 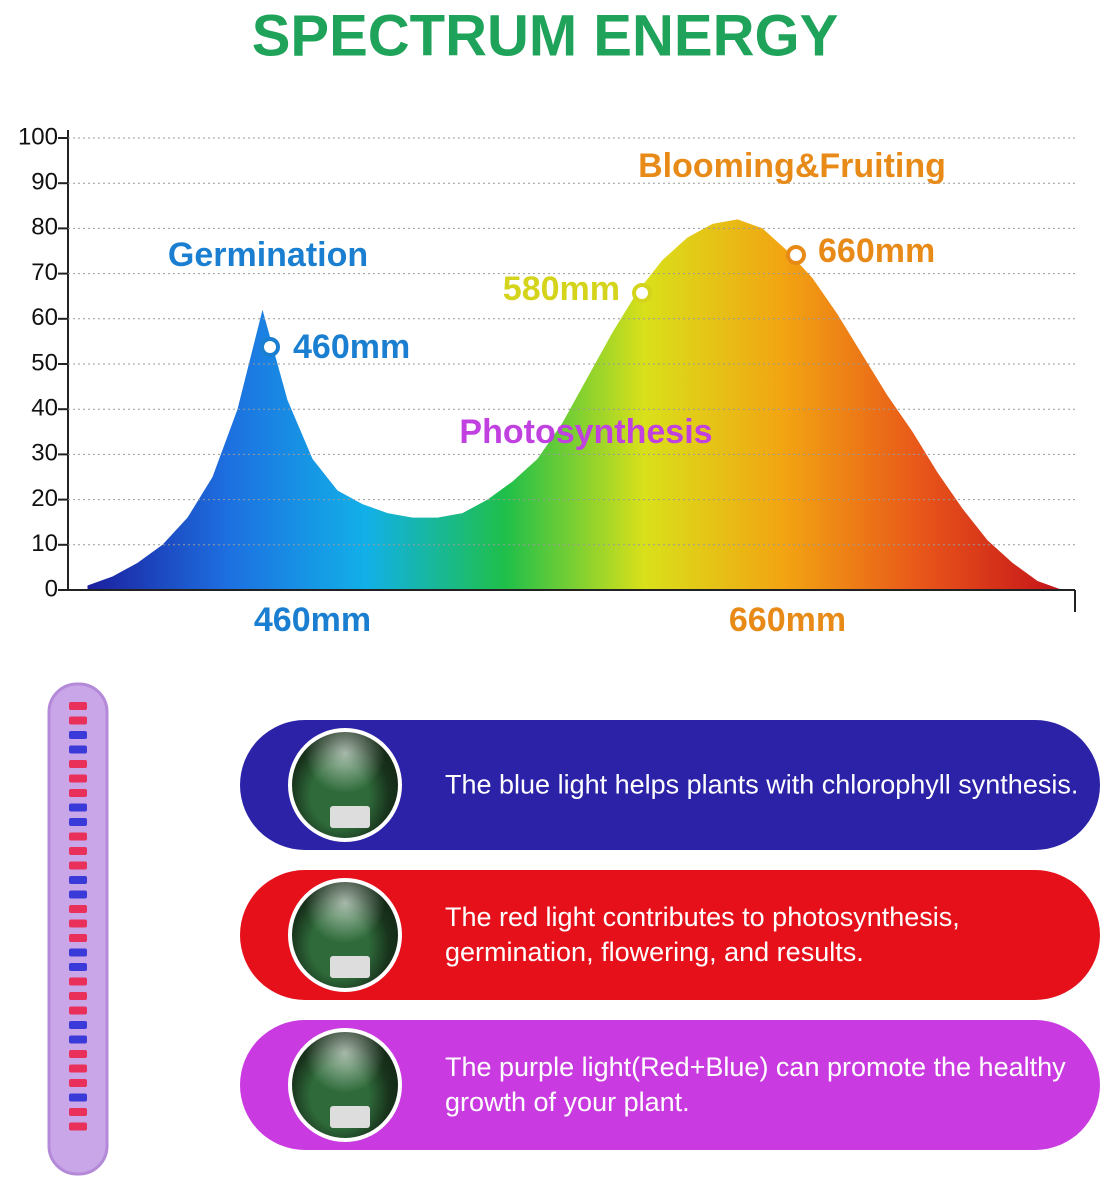 What do you see at coordinates (268, 255) in the screenshot?
I see `annotation: Germination` at bounding box center [268, 255].